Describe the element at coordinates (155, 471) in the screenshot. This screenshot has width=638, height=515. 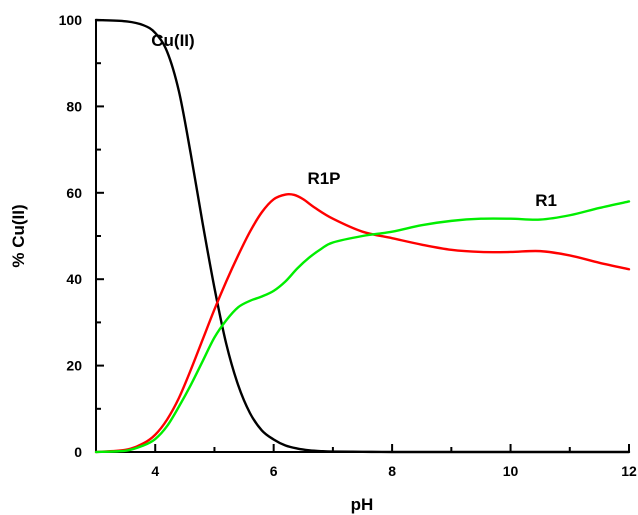
I see `x-tick-label: 4` at that location.